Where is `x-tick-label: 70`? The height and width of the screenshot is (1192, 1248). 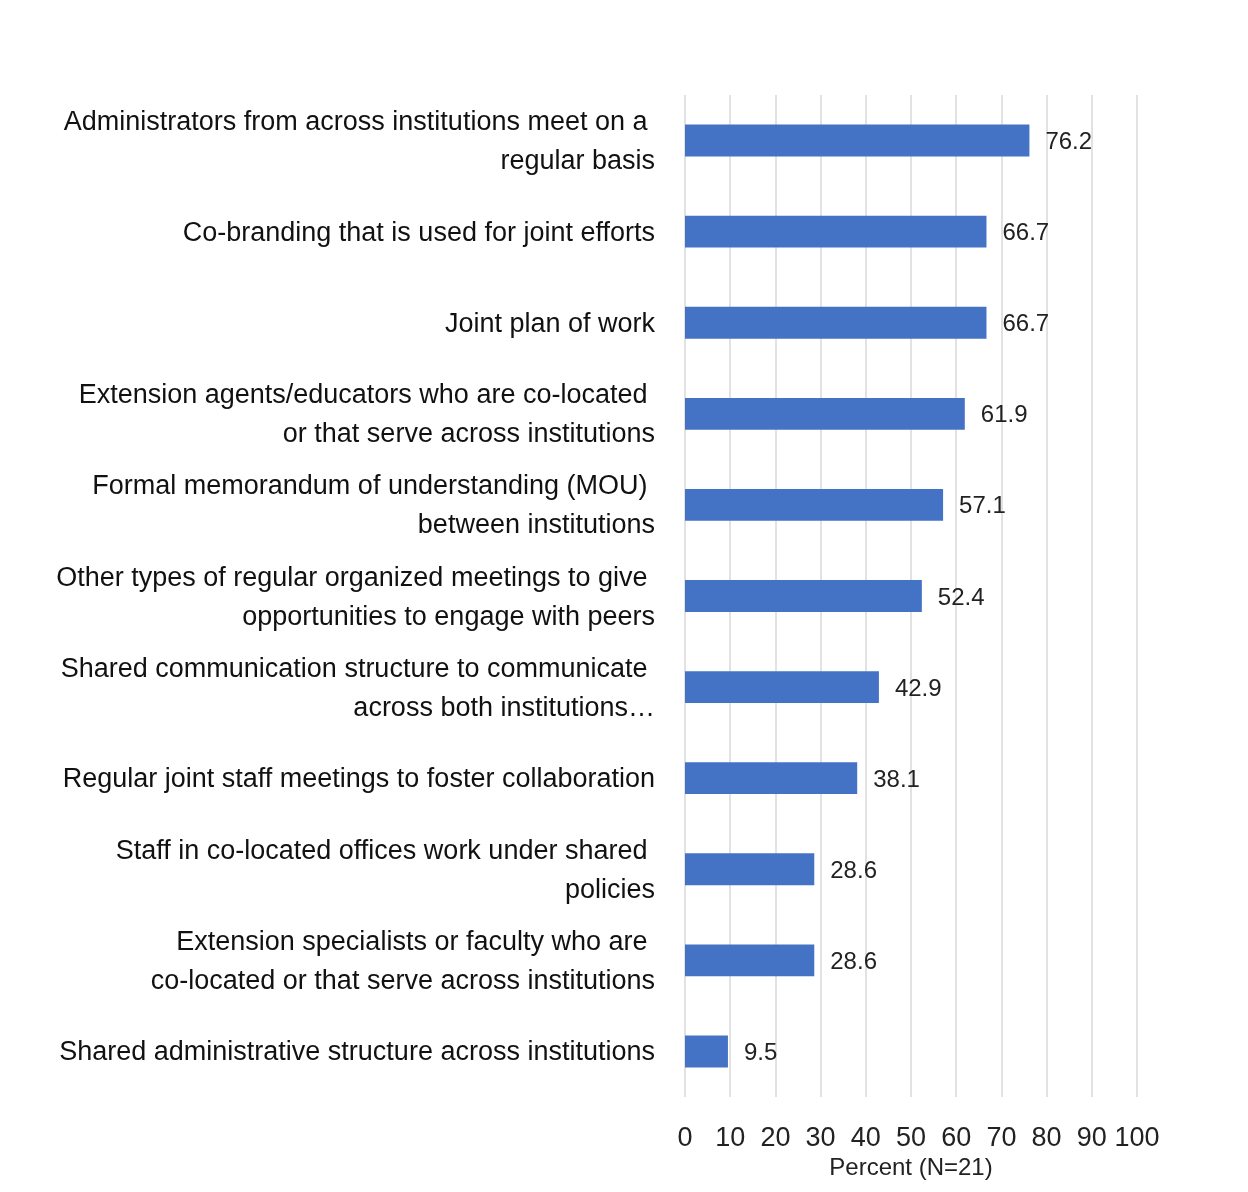 x-tick-label: 70 is located at coordinates (1001, 1136).